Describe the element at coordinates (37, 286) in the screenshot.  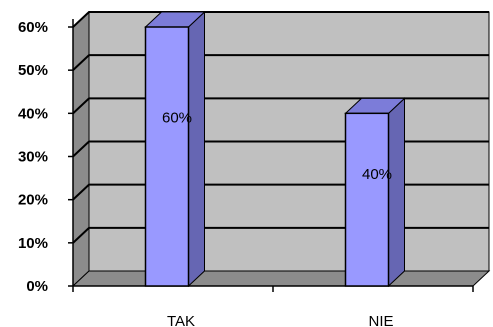
I see `y-tick-label: 0%` at that location.